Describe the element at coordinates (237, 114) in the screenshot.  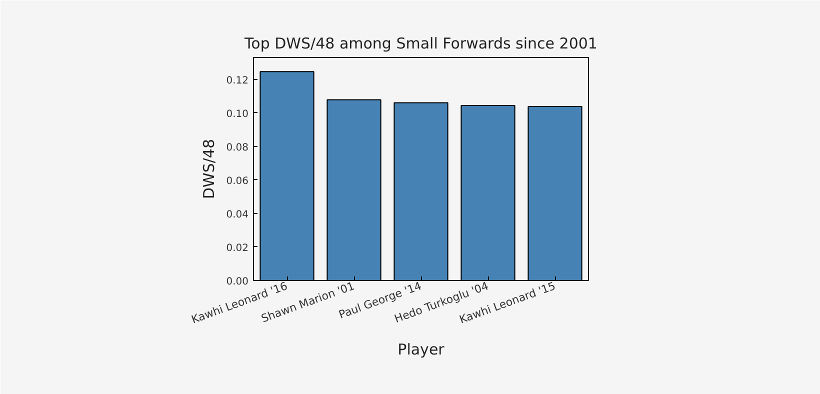
I see `y-tick-label: 0.10` at that location.